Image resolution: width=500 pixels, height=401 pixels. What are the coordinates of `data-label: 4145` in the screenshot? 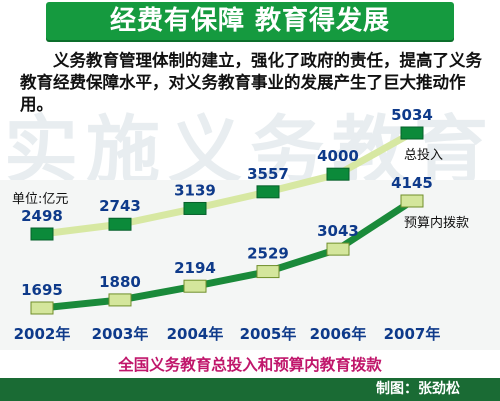 It's located at (412, 183).